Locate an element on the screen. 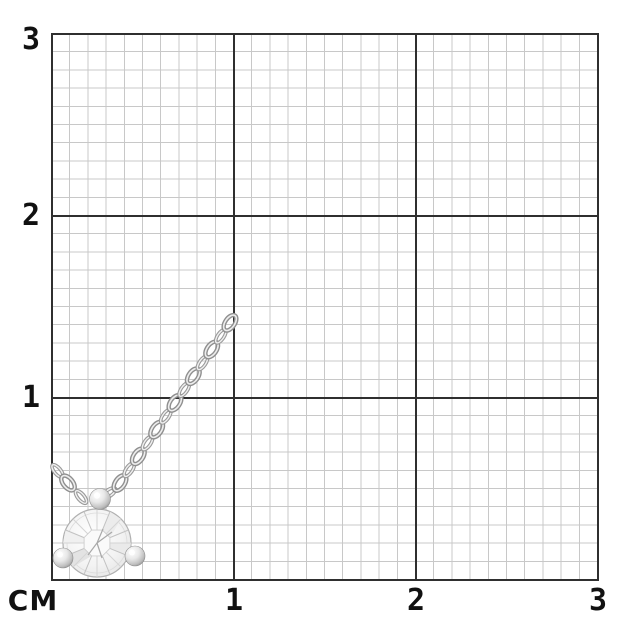  x-axis-label-2: 2 is located at coordinates (416, 600).